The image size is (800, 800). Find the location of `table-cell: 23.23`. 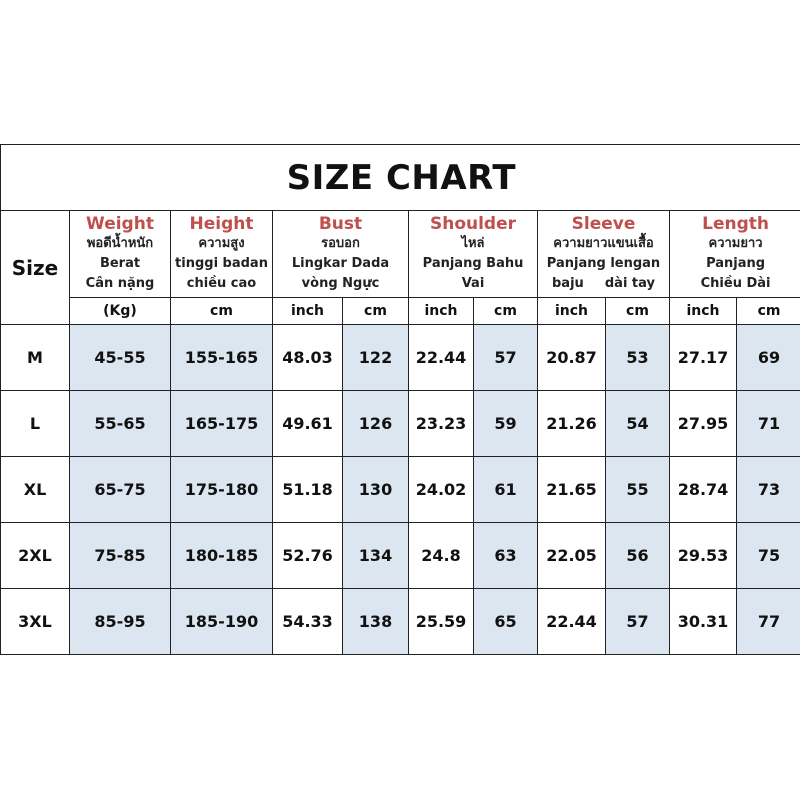

table-cell: 23.23 is located at coordinates (441, 423).